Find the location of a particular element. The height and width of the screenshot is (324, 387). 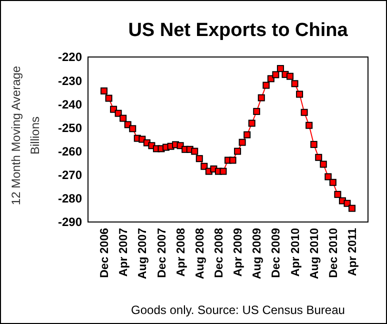

chart-title: US Net Exports to China is located at coordinates (238, 30).